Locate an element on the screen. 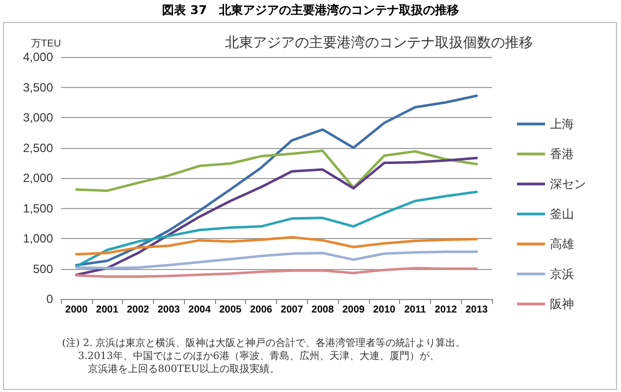 The height and width of the screenshot is (392, 621). legend-label: 上海 is located at coordinates (562, 124).